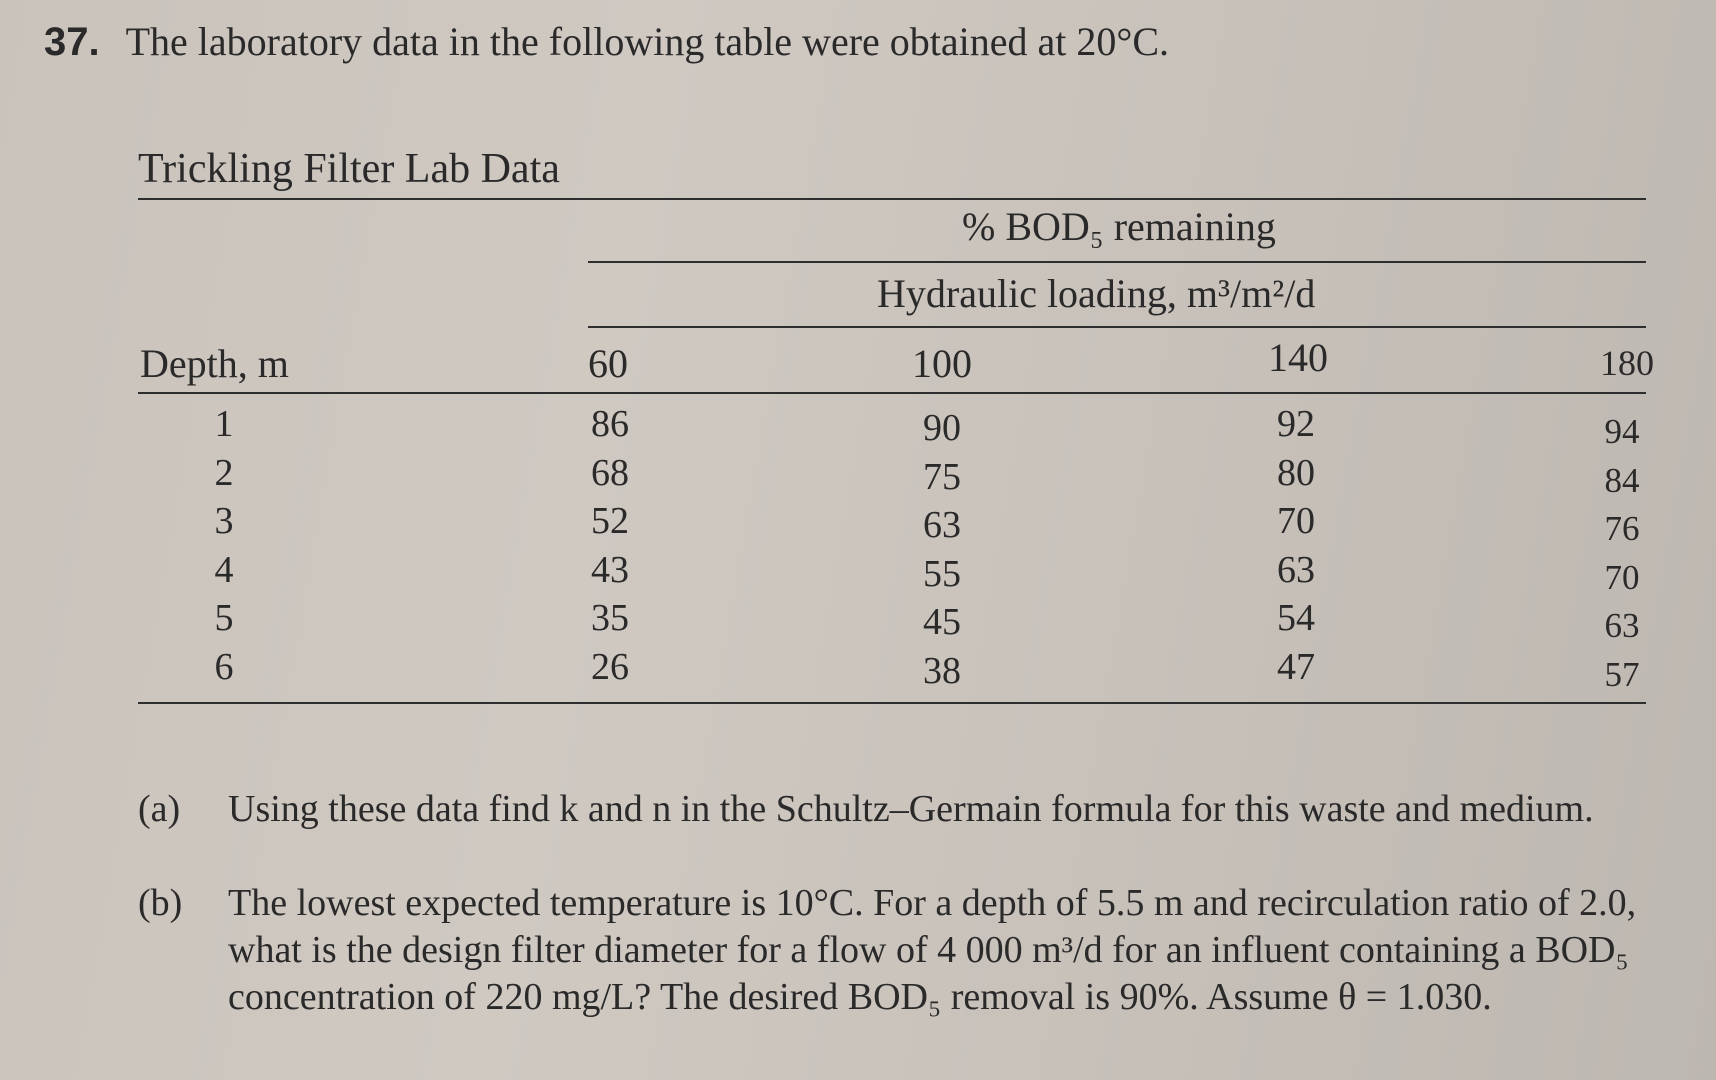  Describe the element at coordinates (224, 472) in the screenshot. I see `table-cell-depth: 2` at that location.